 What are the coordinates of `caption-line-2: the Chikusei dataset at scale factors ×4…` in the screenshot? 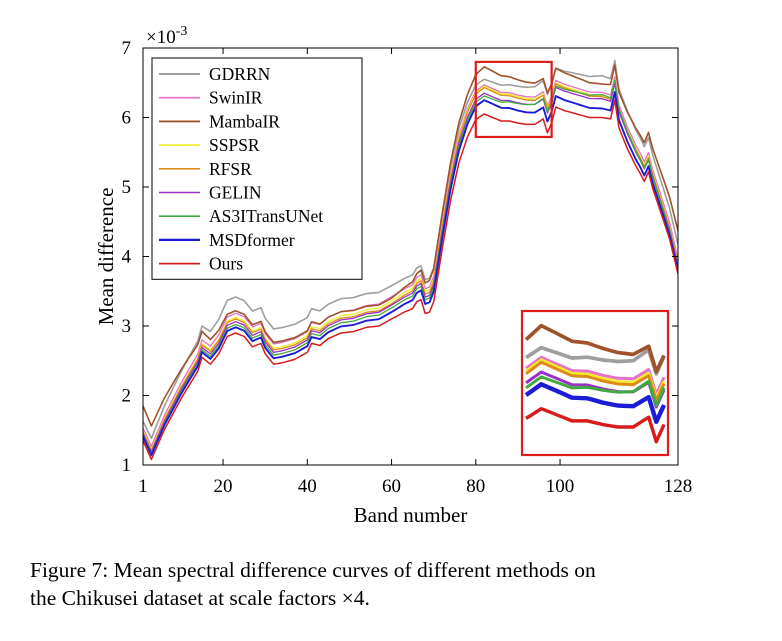 It's located at (200, 598).